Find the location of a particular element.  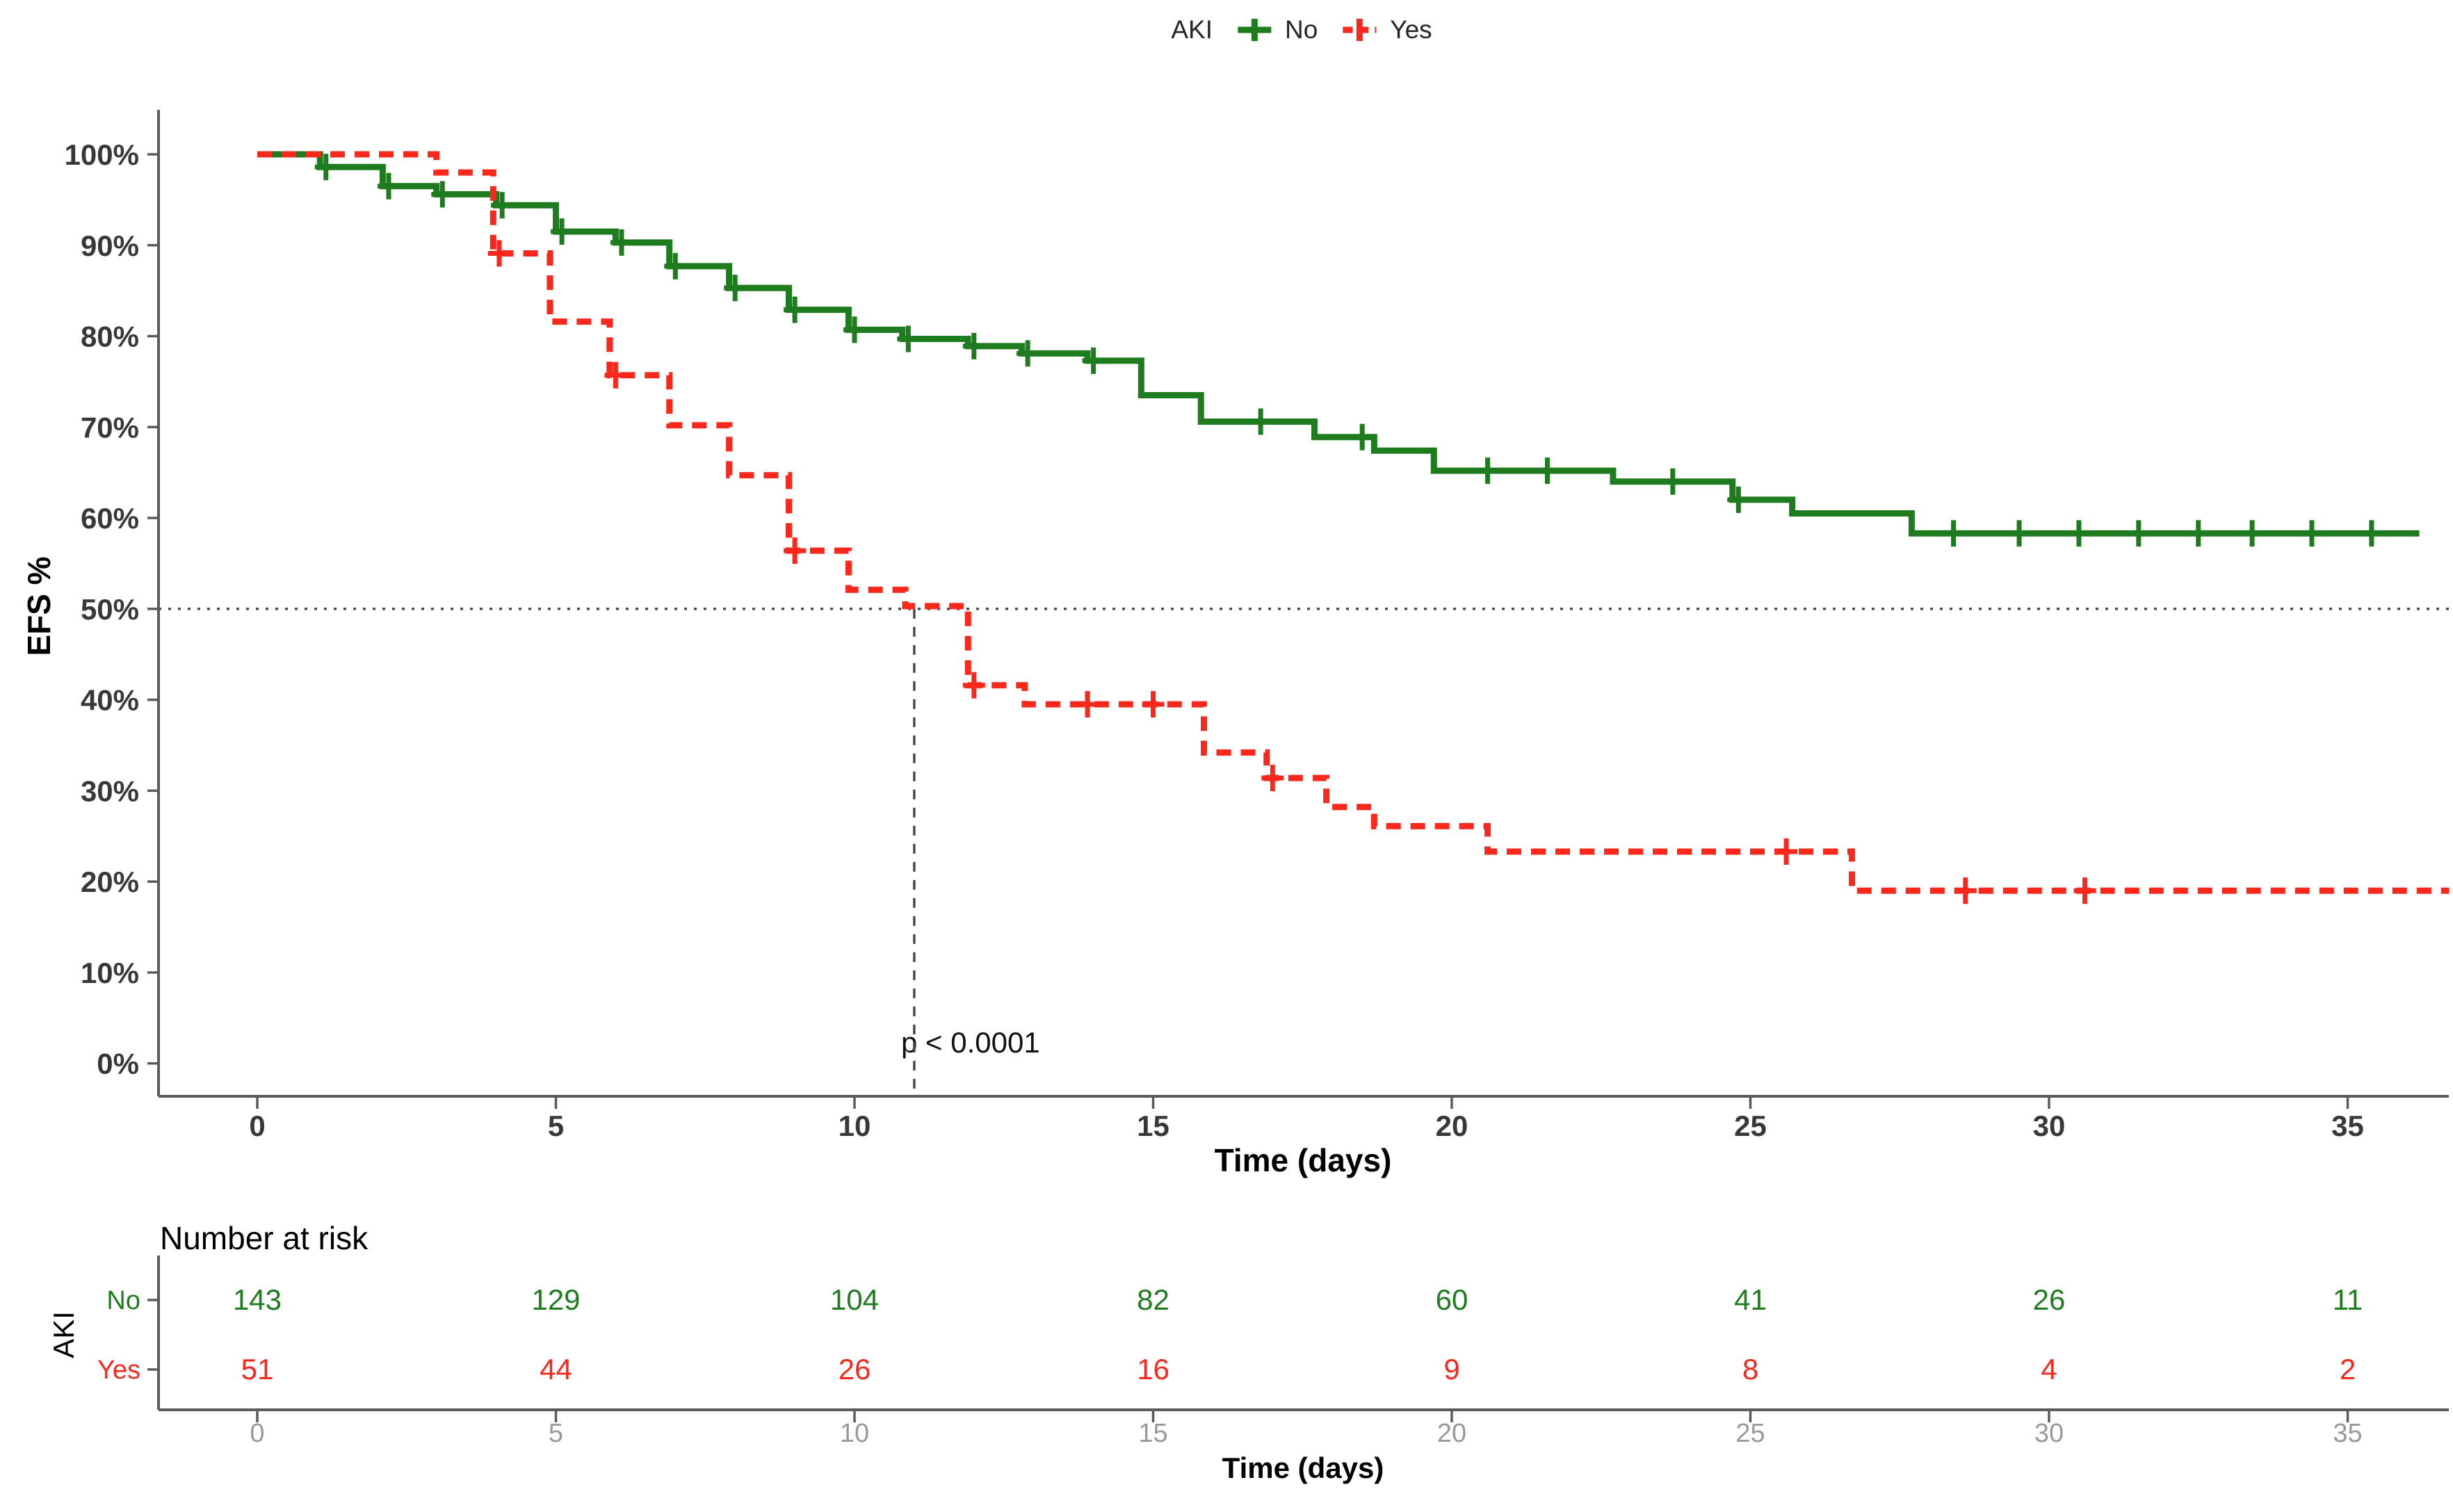

y-tick-label: 60% is located at coordinates (110, 518).